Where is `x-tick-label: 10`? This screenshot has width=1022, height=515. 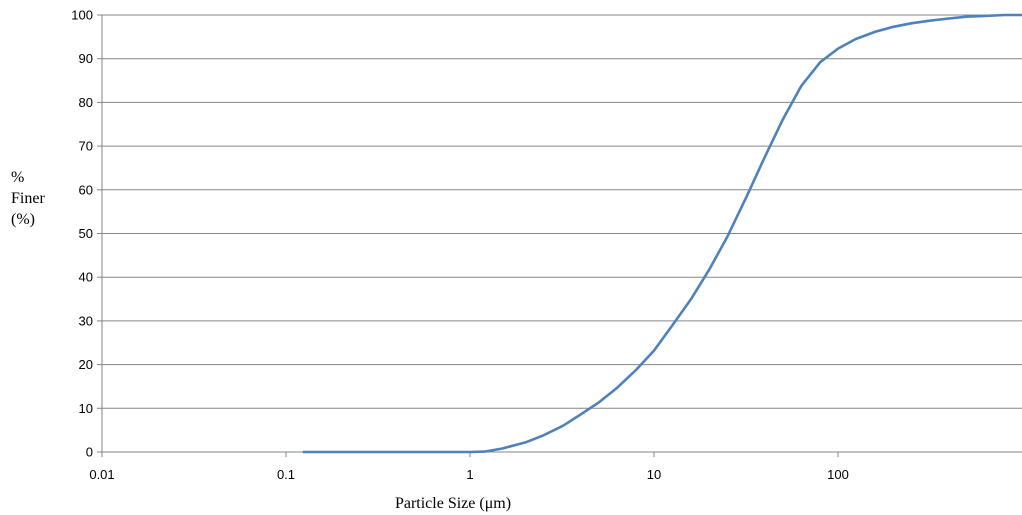 x-tick-label: 10 is located at coordinates (654, 474).